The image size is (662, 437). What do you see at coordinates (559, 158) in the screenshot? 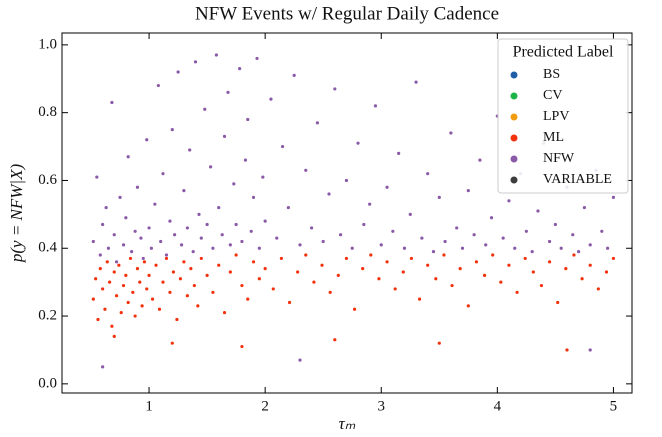
I see `legend-label: NFW` at bounding box center [559, 158].